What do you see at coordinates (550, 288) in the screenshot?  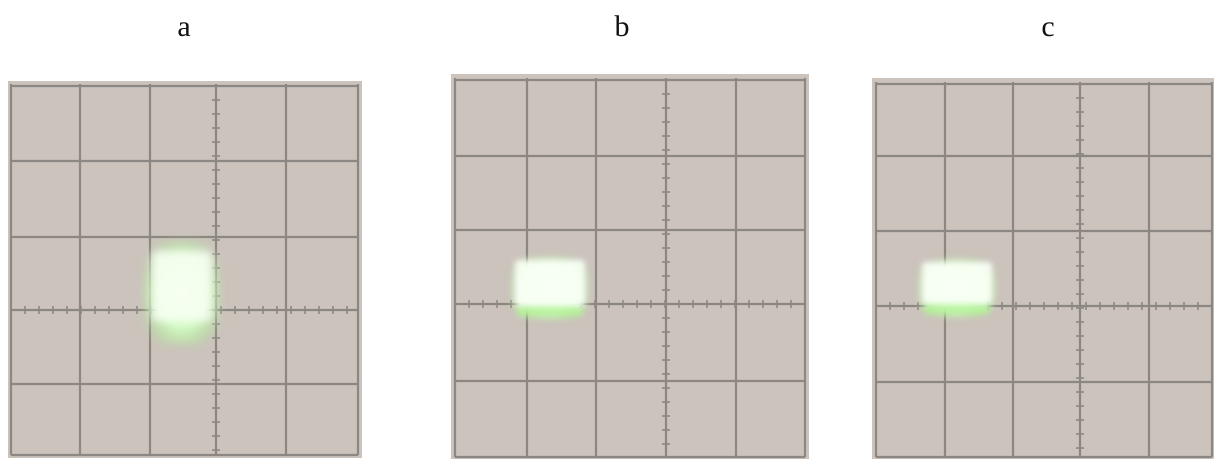 I see `trace-spot-b` at bounding box center [550, 288].